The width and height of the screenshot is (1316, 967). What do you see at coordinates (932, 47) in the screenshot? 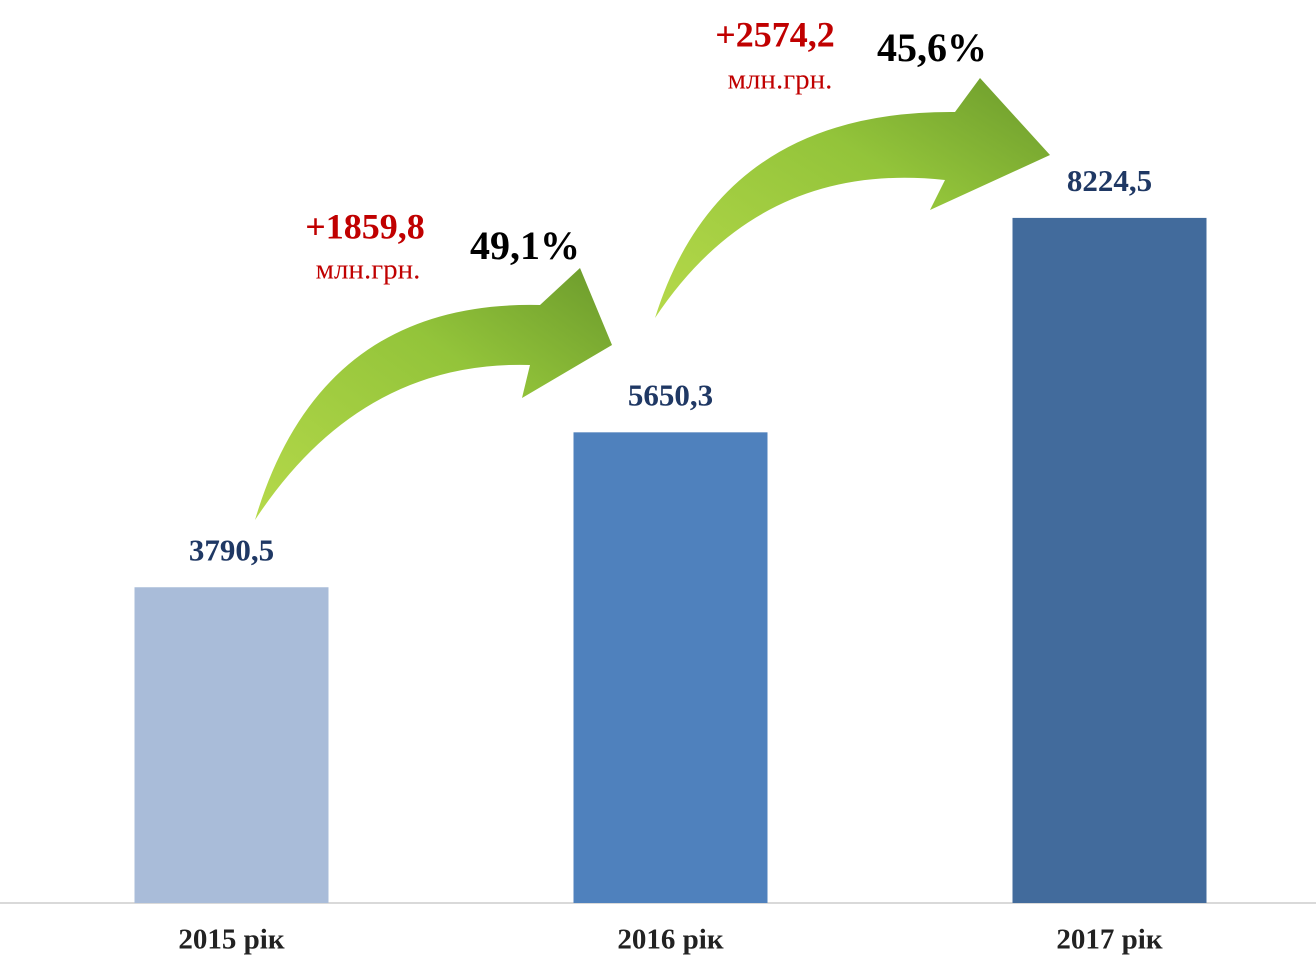
I see `percent-label: 45,6%` at bounding box center [932, 47].